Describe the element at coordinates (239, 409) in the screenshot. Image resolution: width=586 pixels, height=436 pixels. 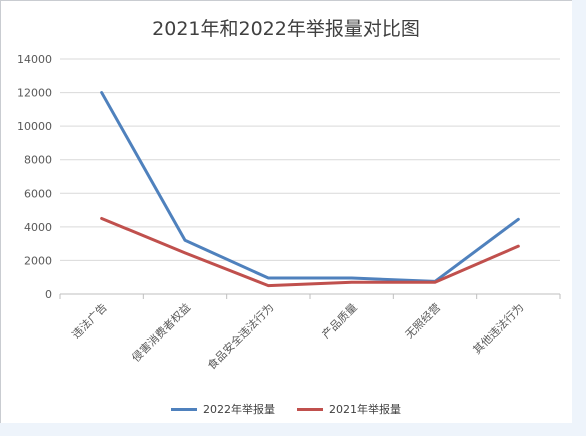
I see `legend-label-2022: 2022年举报量` at that location.